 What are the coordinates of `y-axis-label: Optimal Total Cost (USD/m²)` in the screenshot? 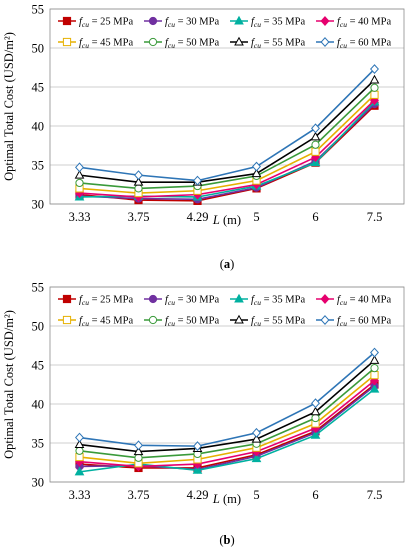 It's located at (9, 106).